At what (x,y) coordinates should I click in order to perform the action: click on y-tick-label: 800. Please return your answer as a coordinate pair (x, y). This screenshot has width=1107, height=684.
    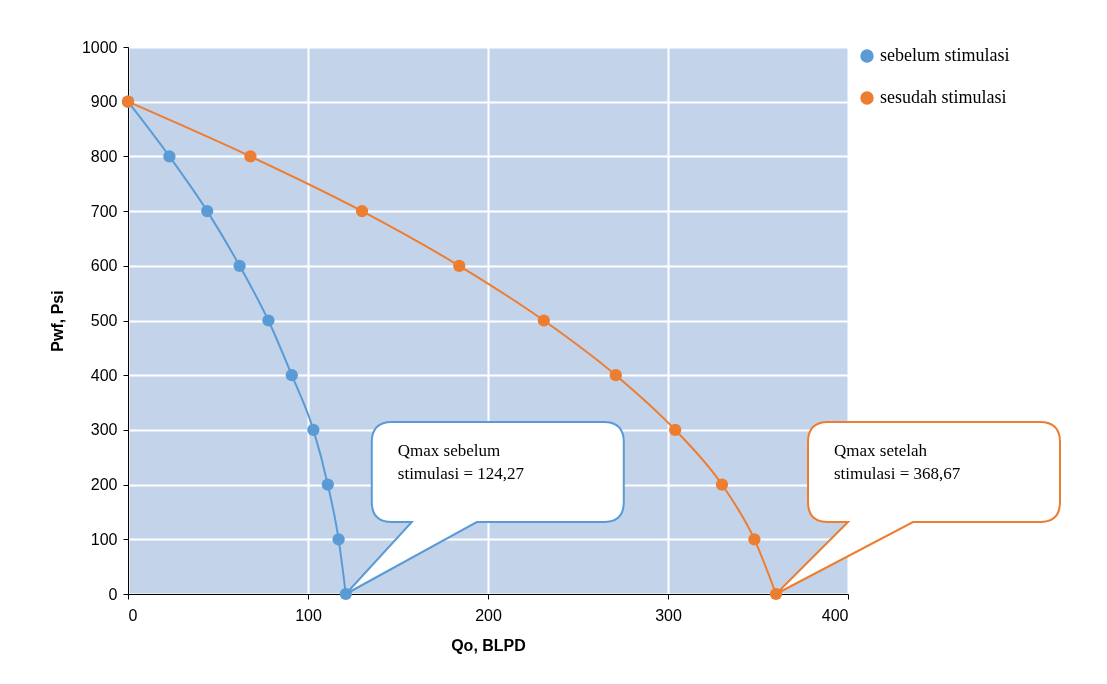
    Looking at the image, I should click on (104, 156).